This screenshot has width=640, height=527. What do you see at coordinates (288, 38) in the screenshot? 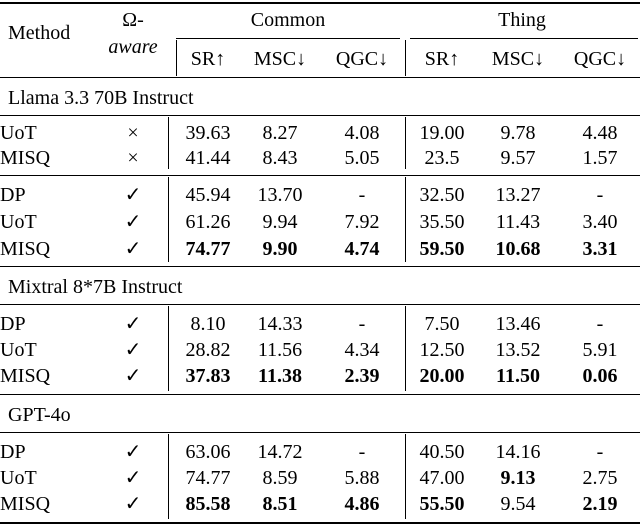
I see `common-cmidrule` at bounding box center [288, 38].